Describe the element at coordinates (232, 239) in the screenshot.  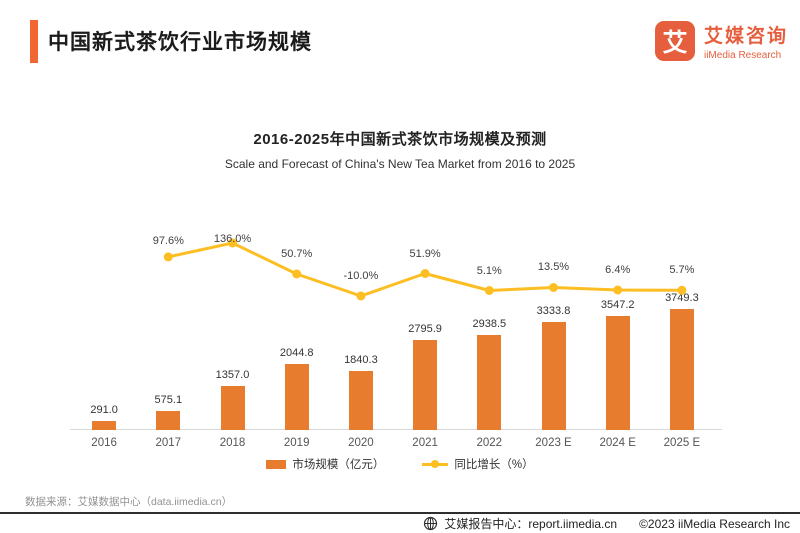
I see `growth-rate-label: 136.0%` at that location.